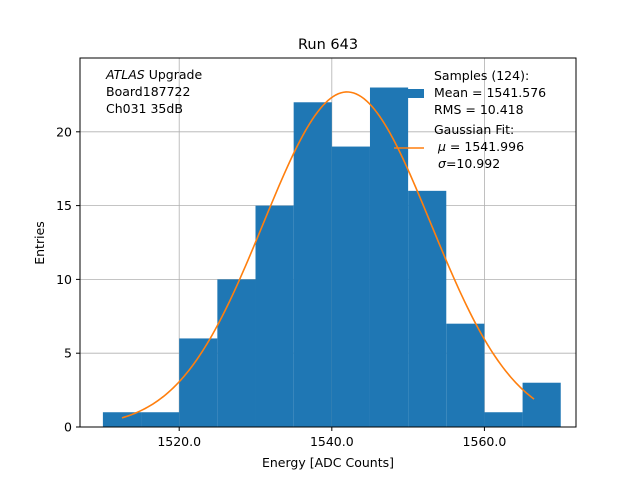 This screenshot has width=640, height=480. I want to click on atlas-annotation: ATLAS Upgrade Board187722 Ch031 35dB, so click(153, 91).